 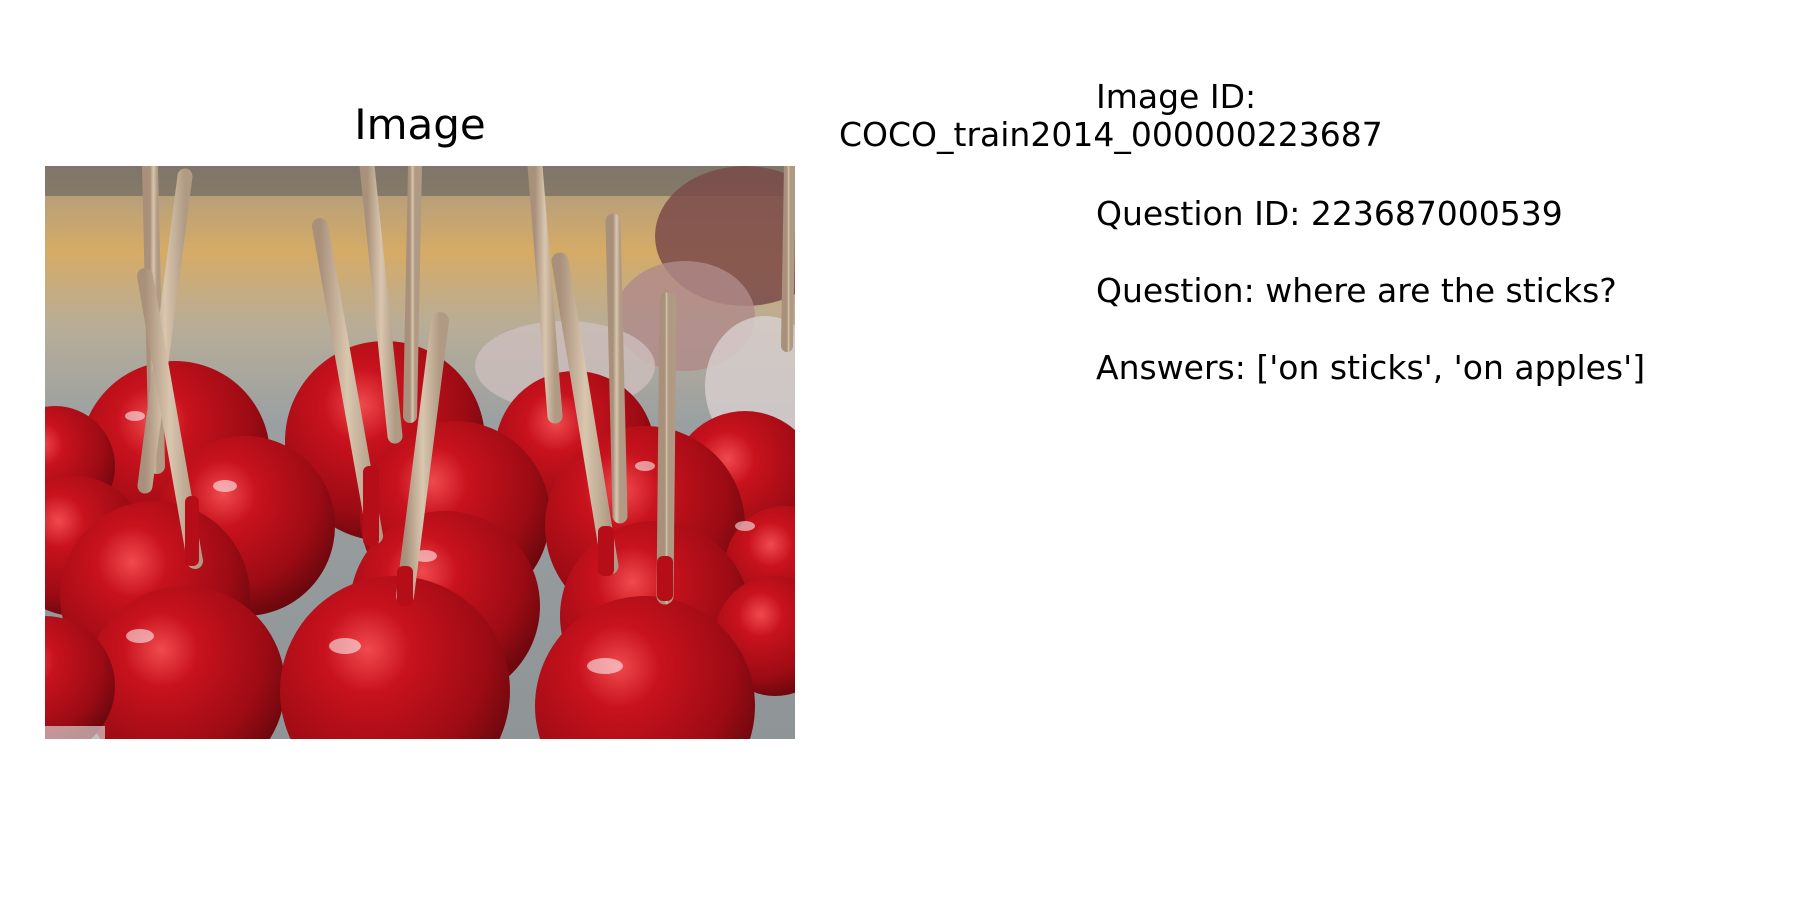 I want to click on answers-text: Answers: ['on sticks', 'on apples'], so click(x=1371, y=367).